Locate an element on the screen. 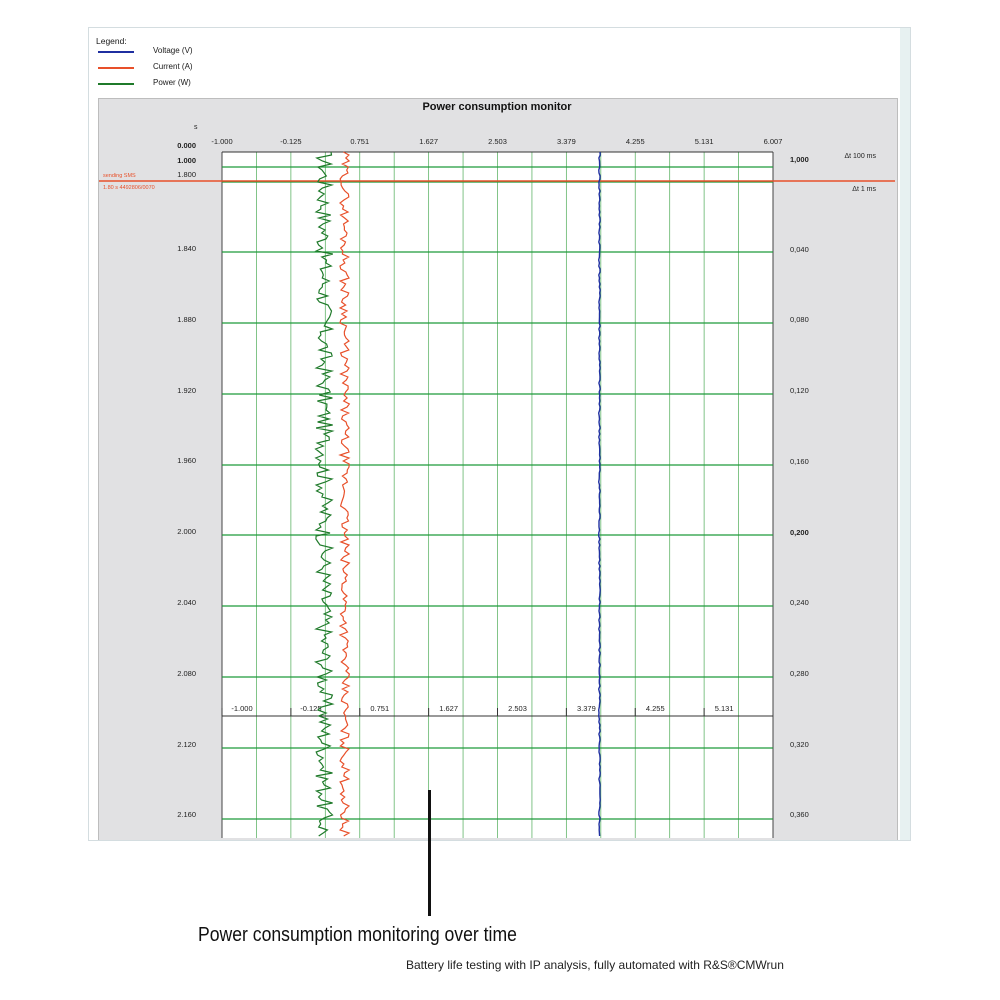 This screenshot has width=1000, height=1000. legend-swatch-power is located at coordinates (116, 84).